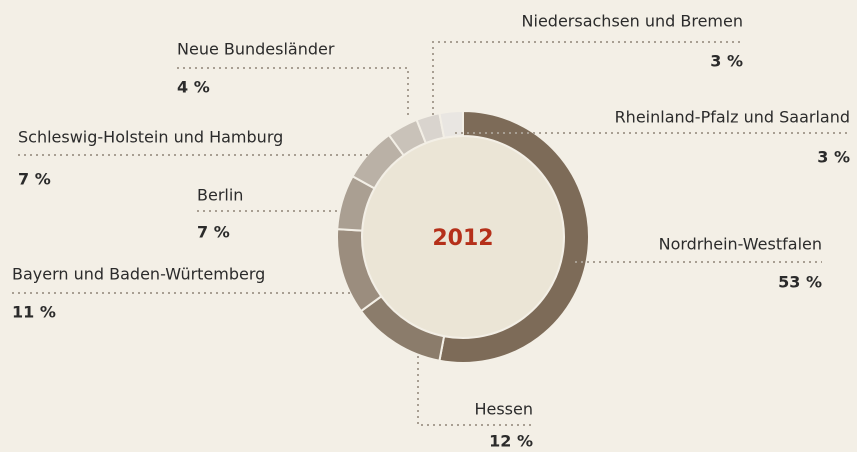 The image size is (857, 452). What do you see at coordinates (511, 441) in the screenshot?
I see `value-label: 12 %` at bounding box center [511, 441].